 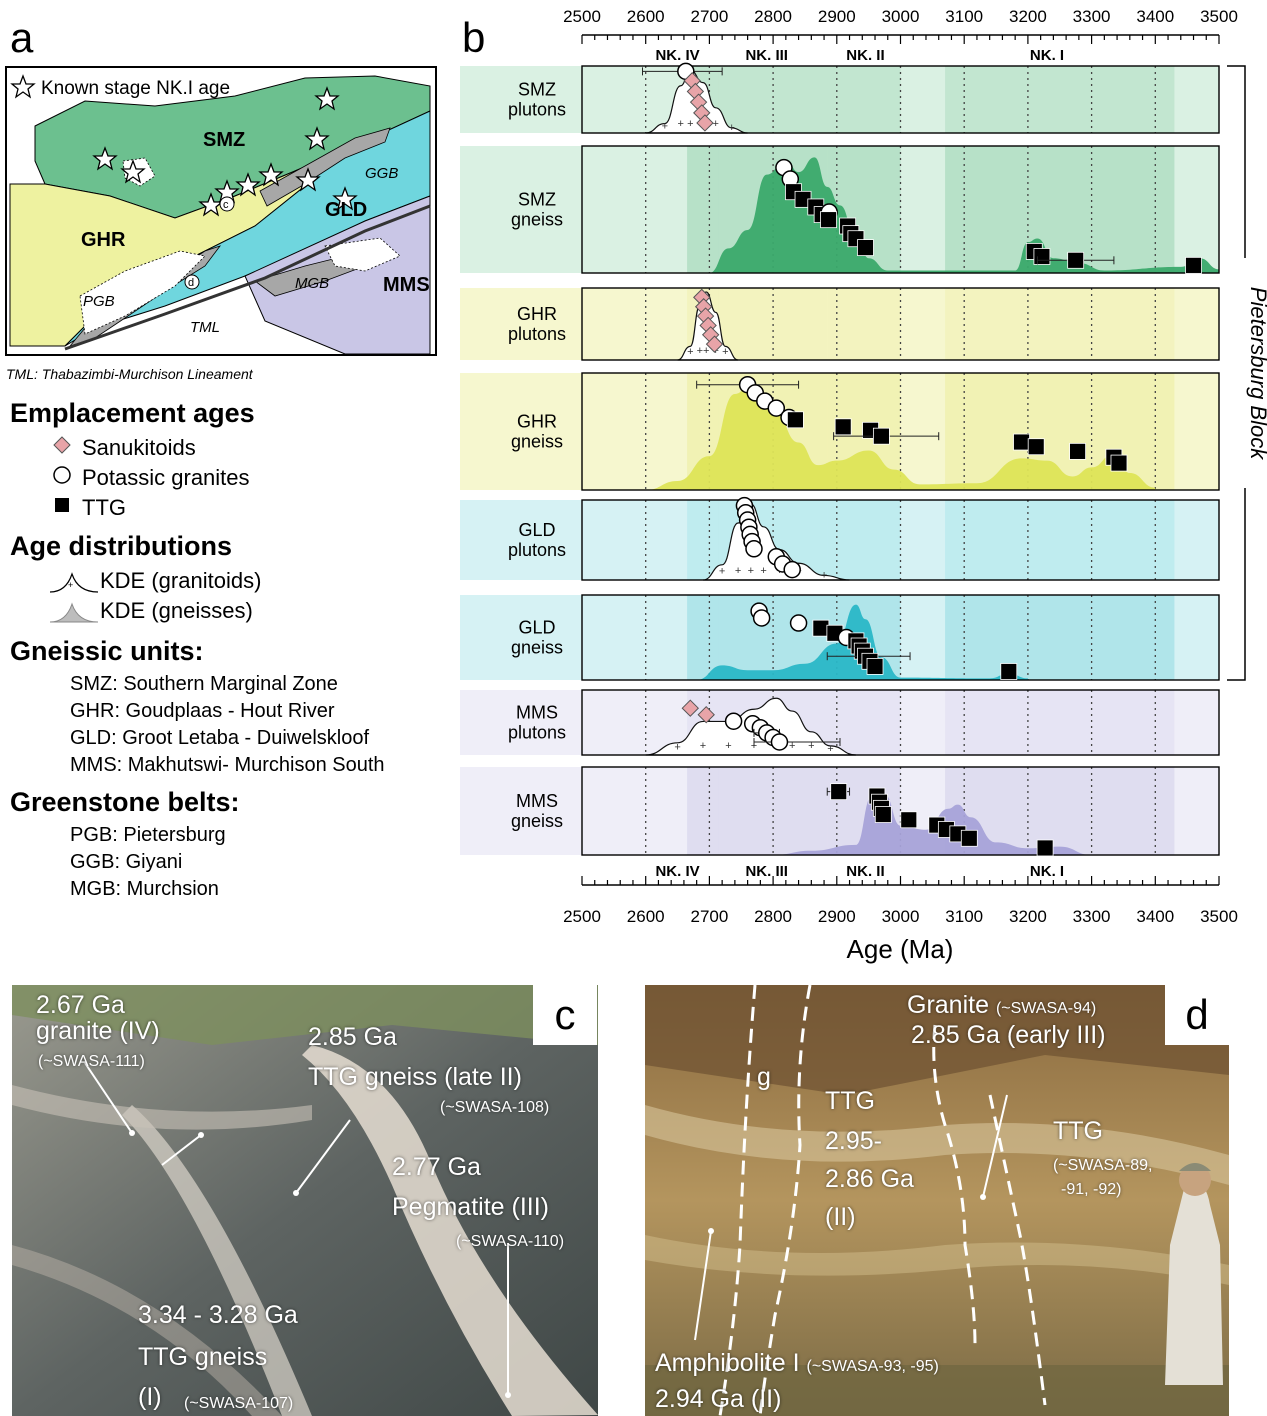 I want to click on legend-emplacement-title: Emplacement ages, so click(x=132, y=413).